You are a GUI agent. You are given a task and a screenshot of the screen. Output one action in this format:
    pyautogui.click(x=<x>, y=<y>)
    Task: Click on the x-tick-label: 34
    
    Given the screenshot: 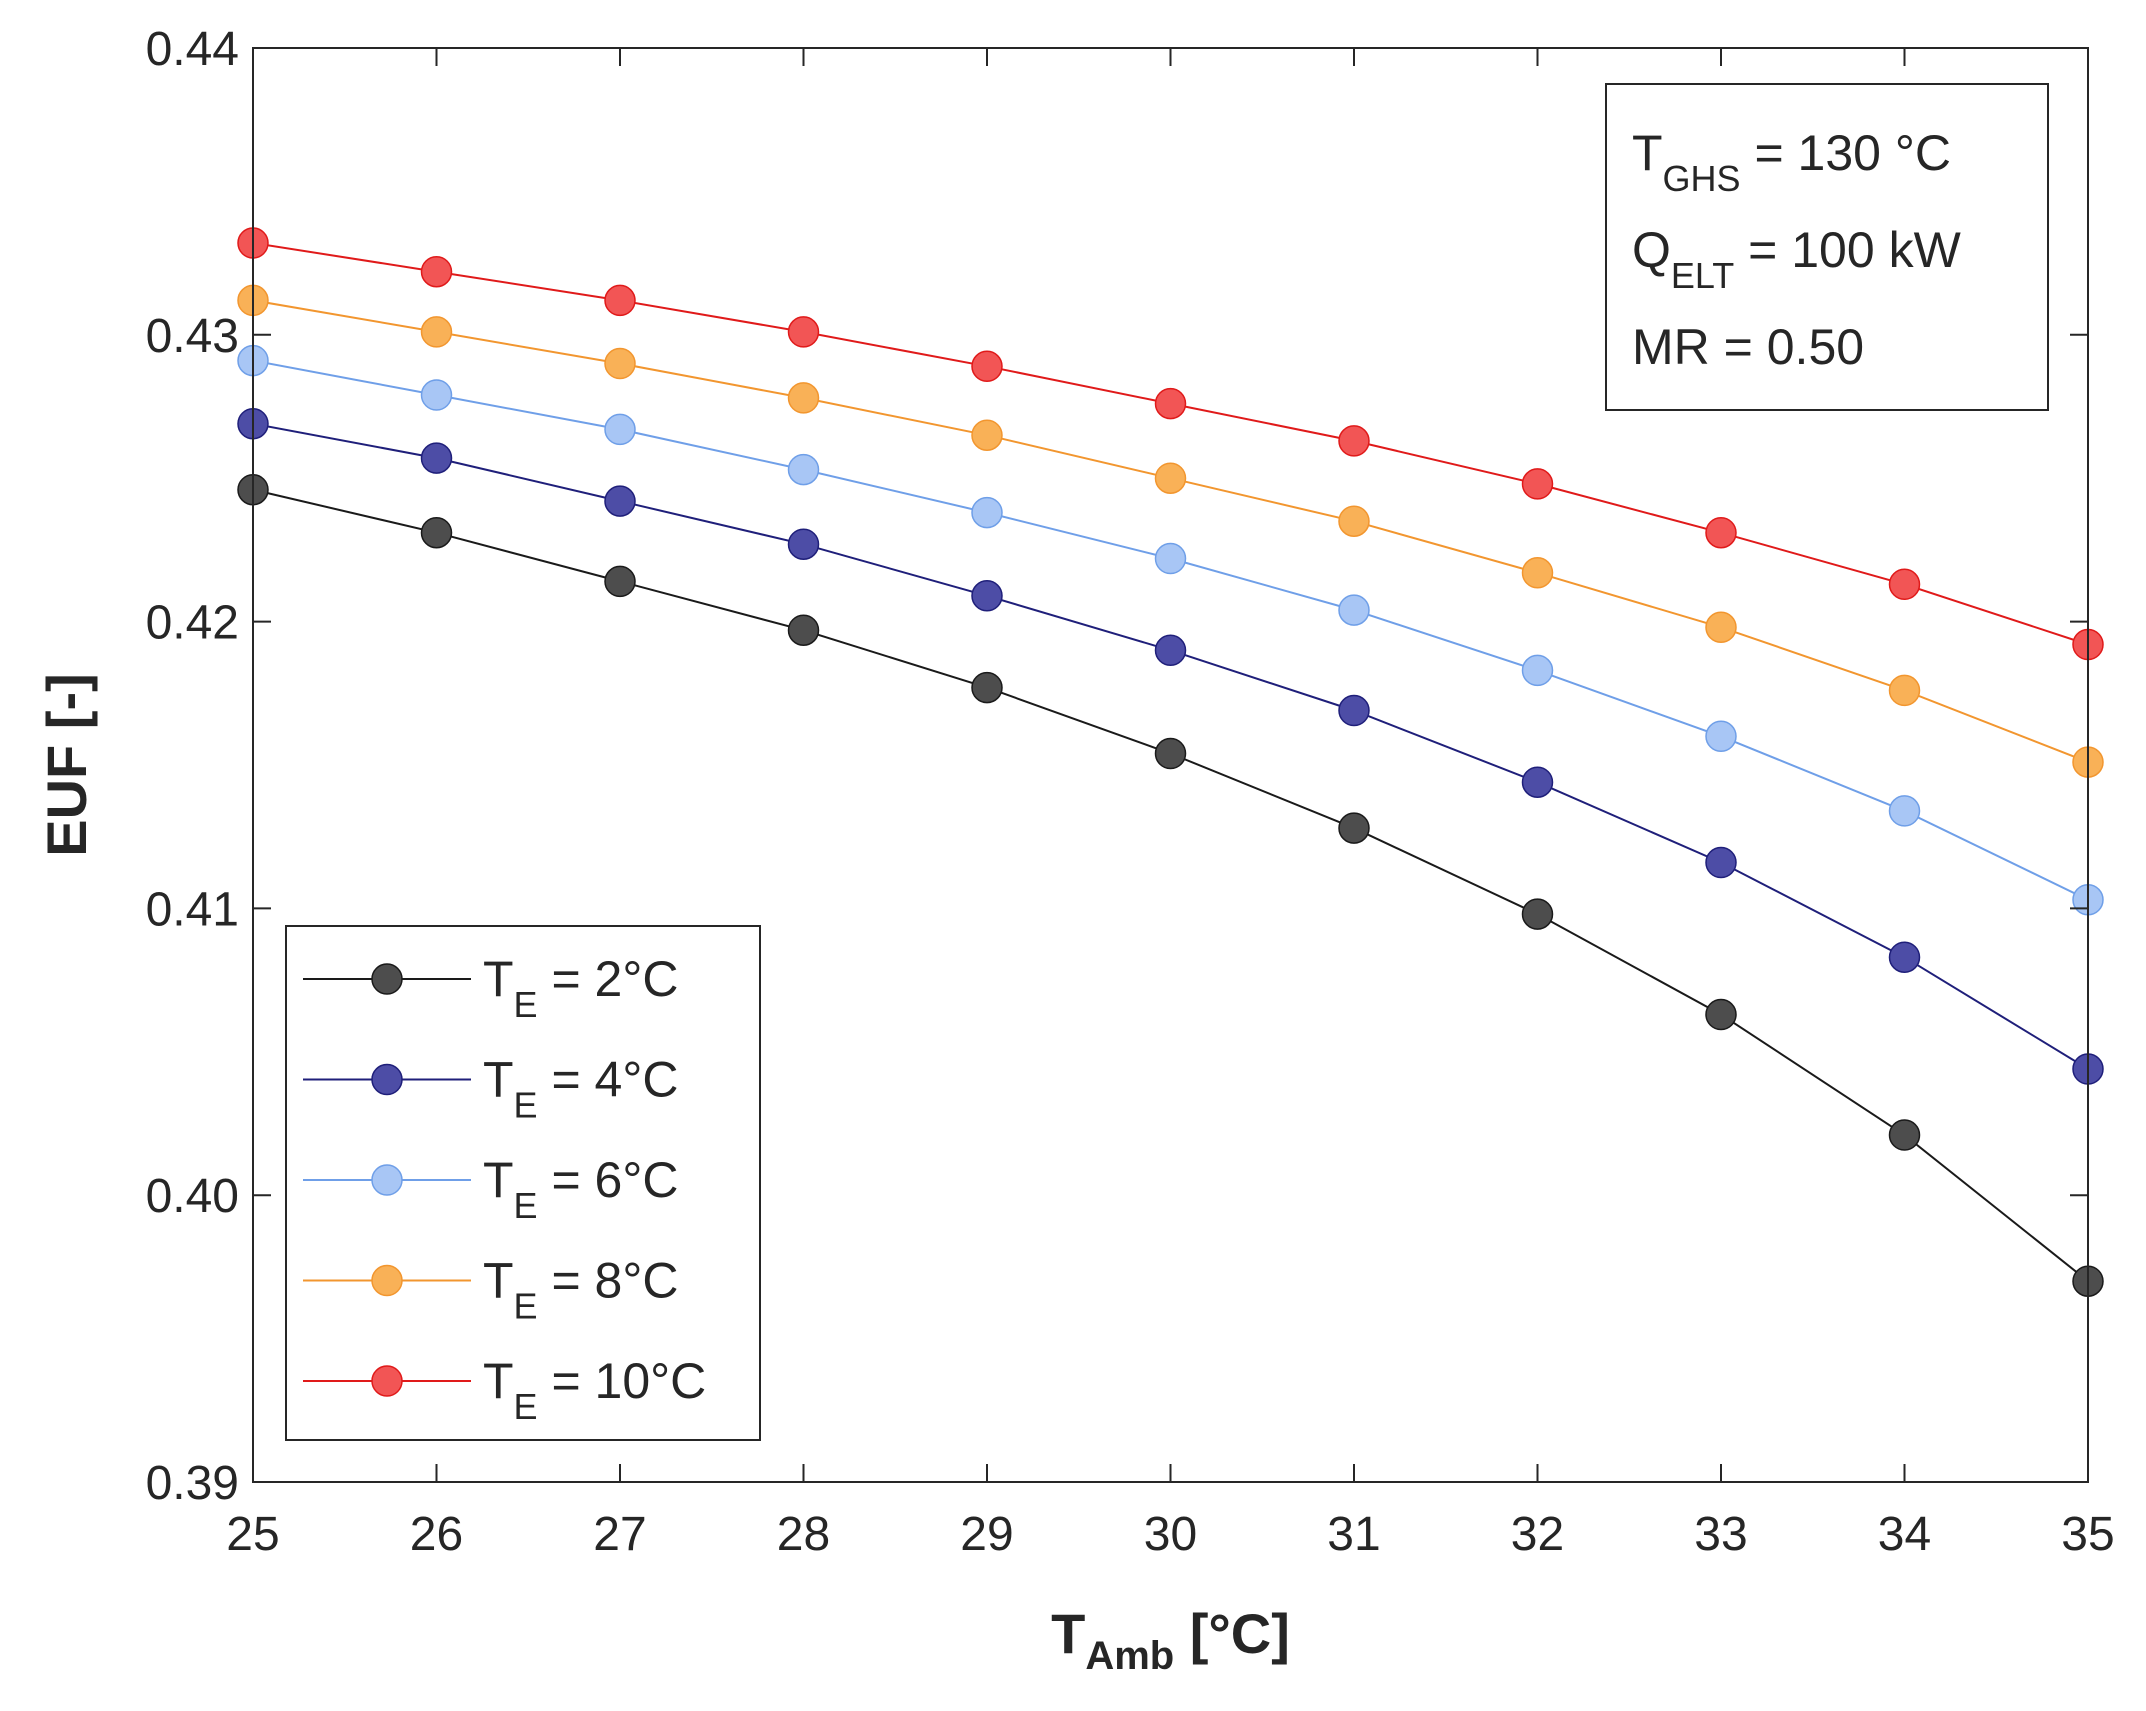 What is the action you would take?
    pyautogui.click(x=1904, y=1534)
    